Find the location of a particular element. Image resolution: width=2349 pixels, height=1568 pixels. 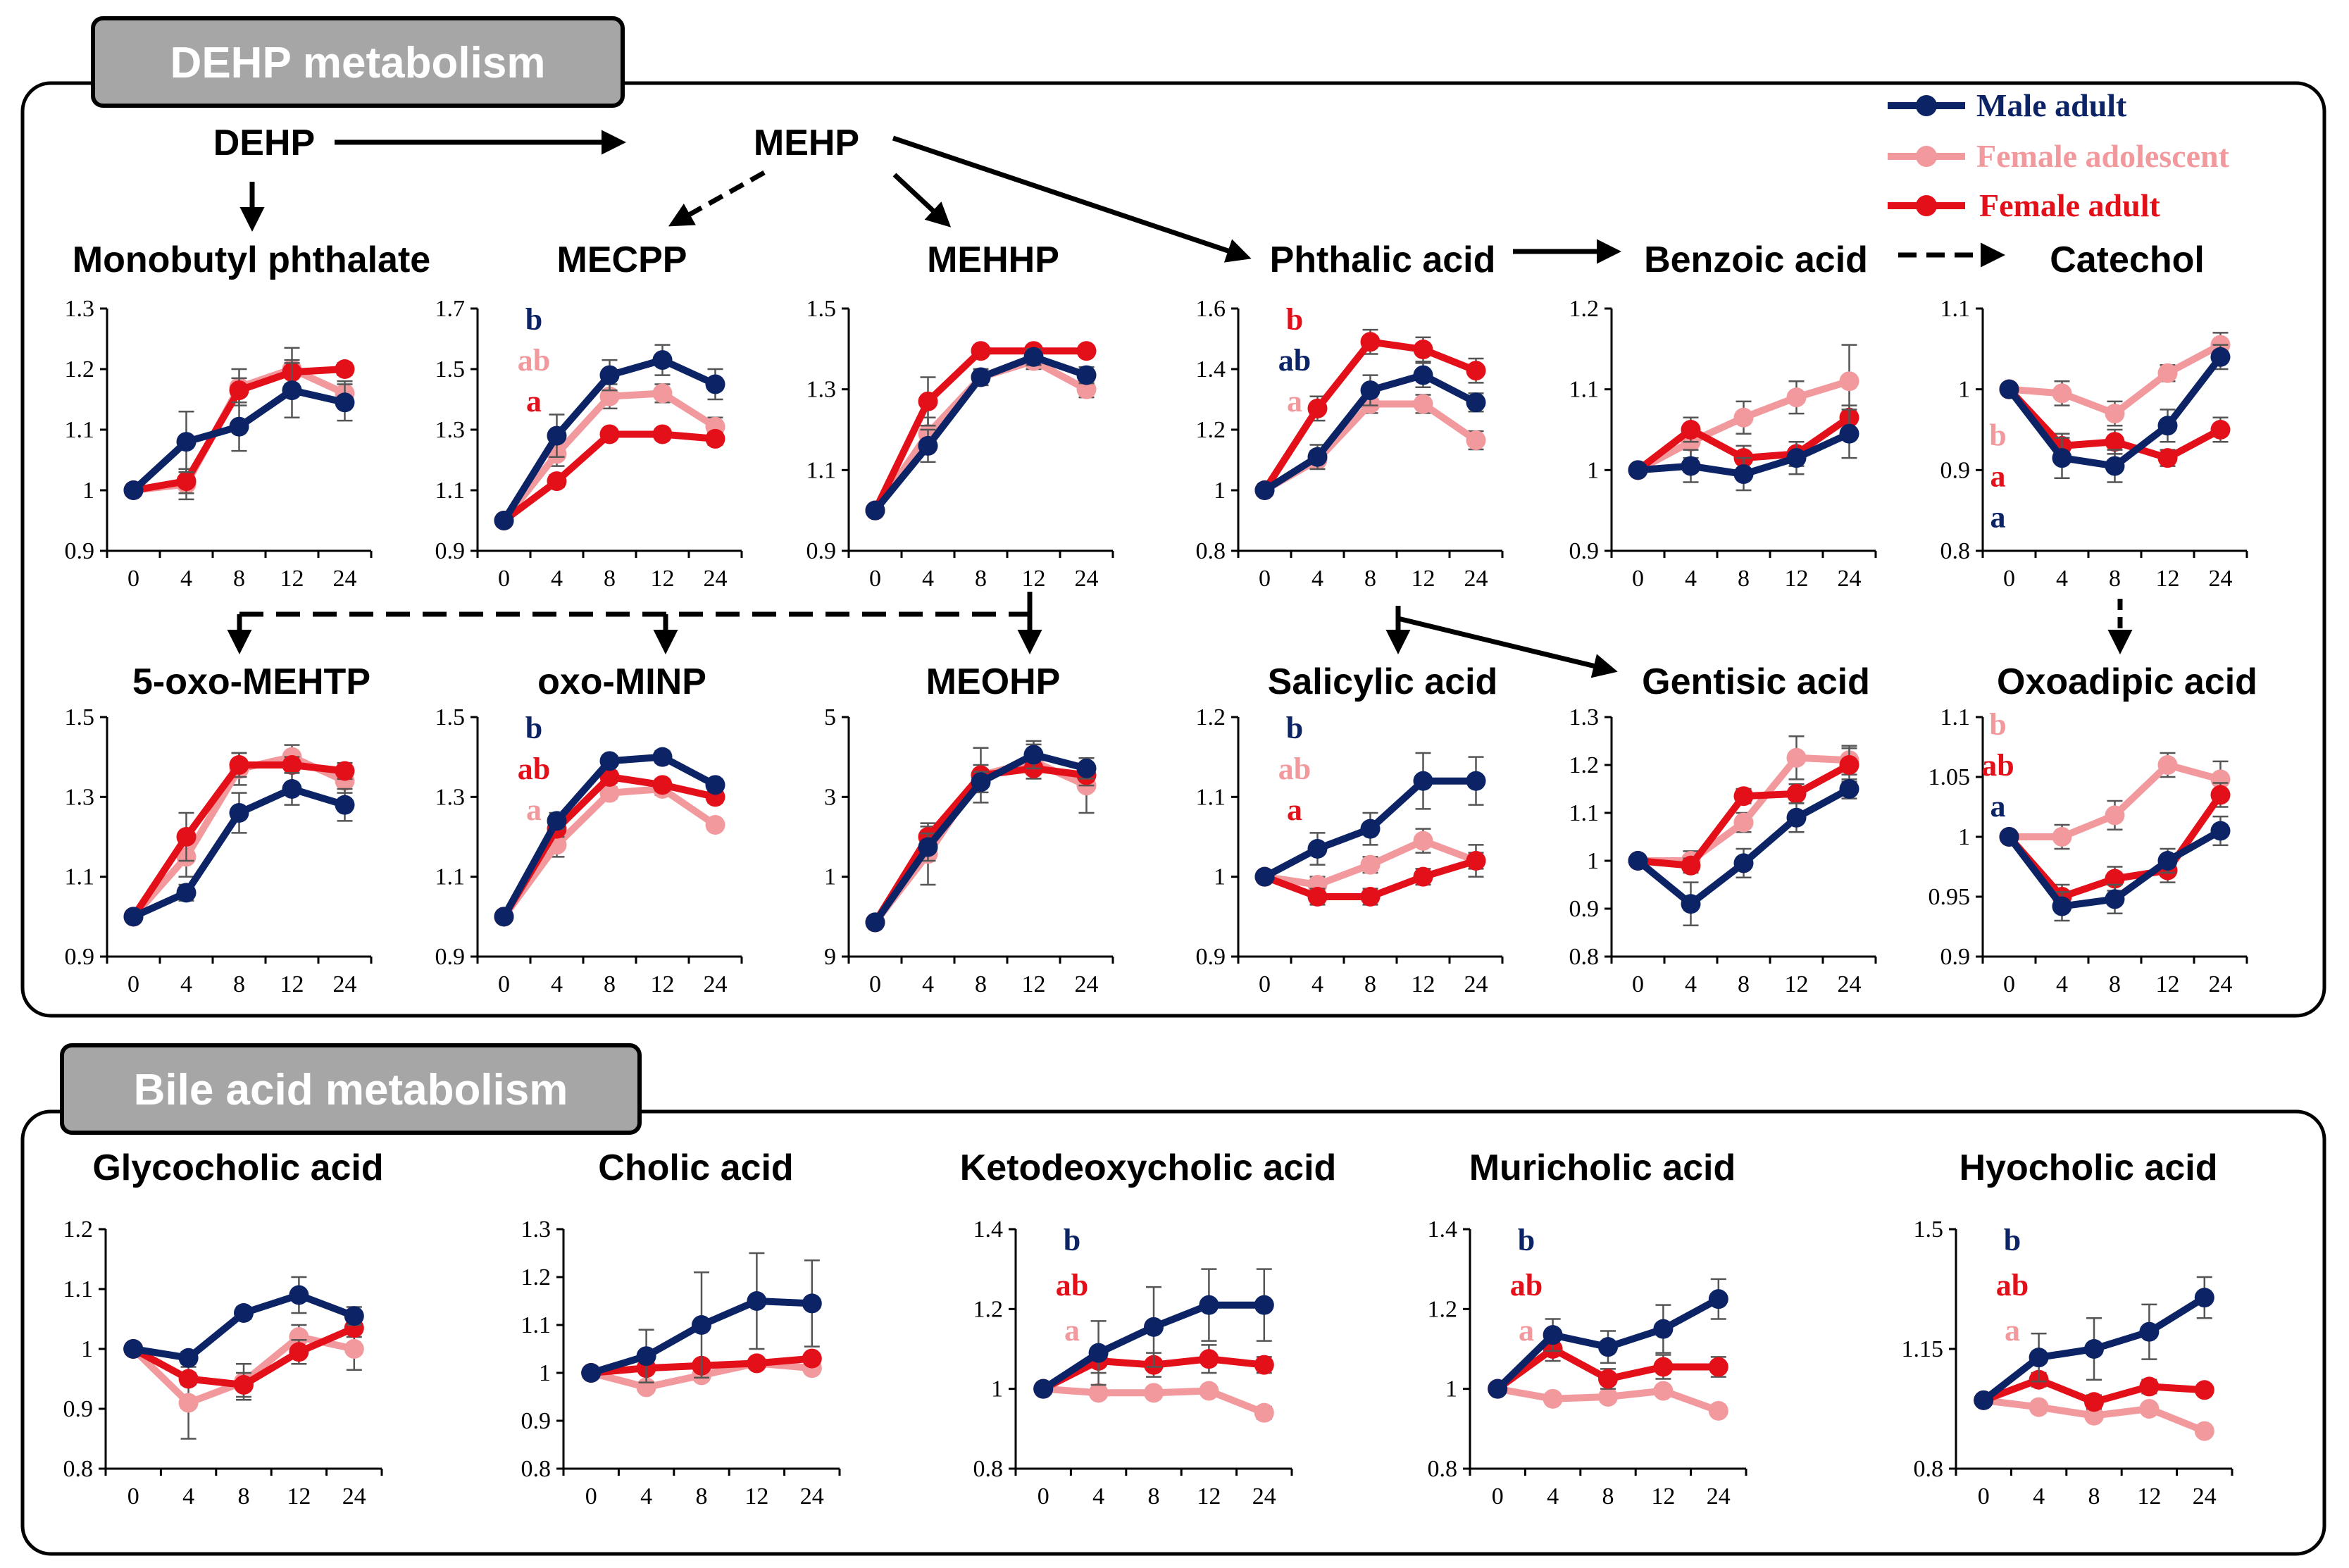

legend-item-female-adult: Female adult is located at coordinates (2024, 205).